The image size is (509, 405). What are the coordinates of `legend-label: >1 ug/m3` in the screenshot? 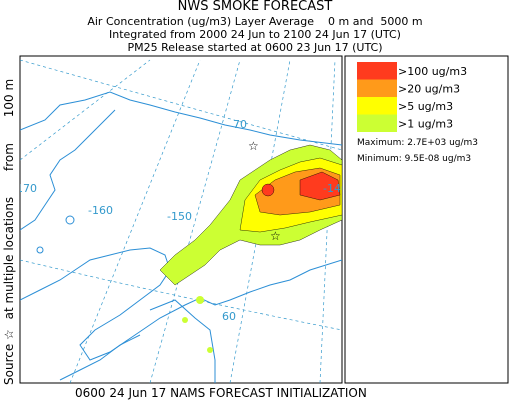 It's located at (425, 124).